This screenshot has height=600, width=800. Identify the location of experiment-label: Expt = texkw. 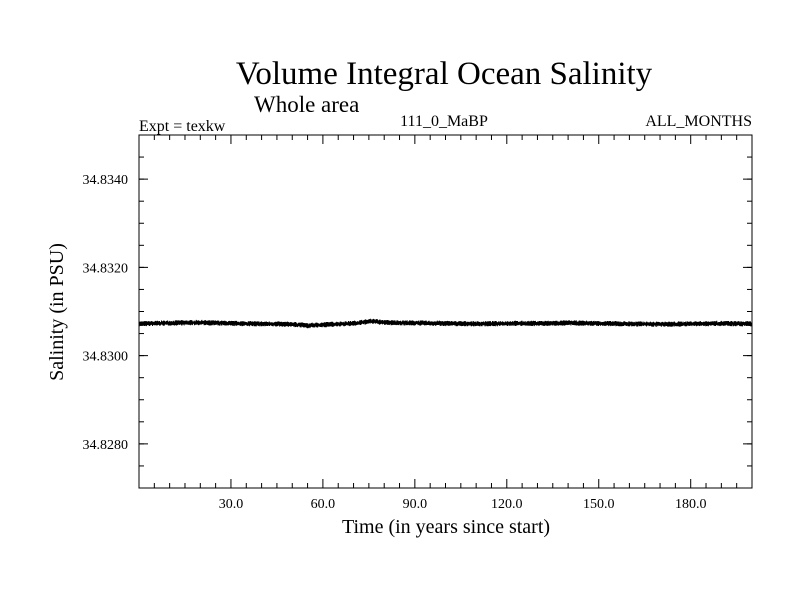
(182, 126).